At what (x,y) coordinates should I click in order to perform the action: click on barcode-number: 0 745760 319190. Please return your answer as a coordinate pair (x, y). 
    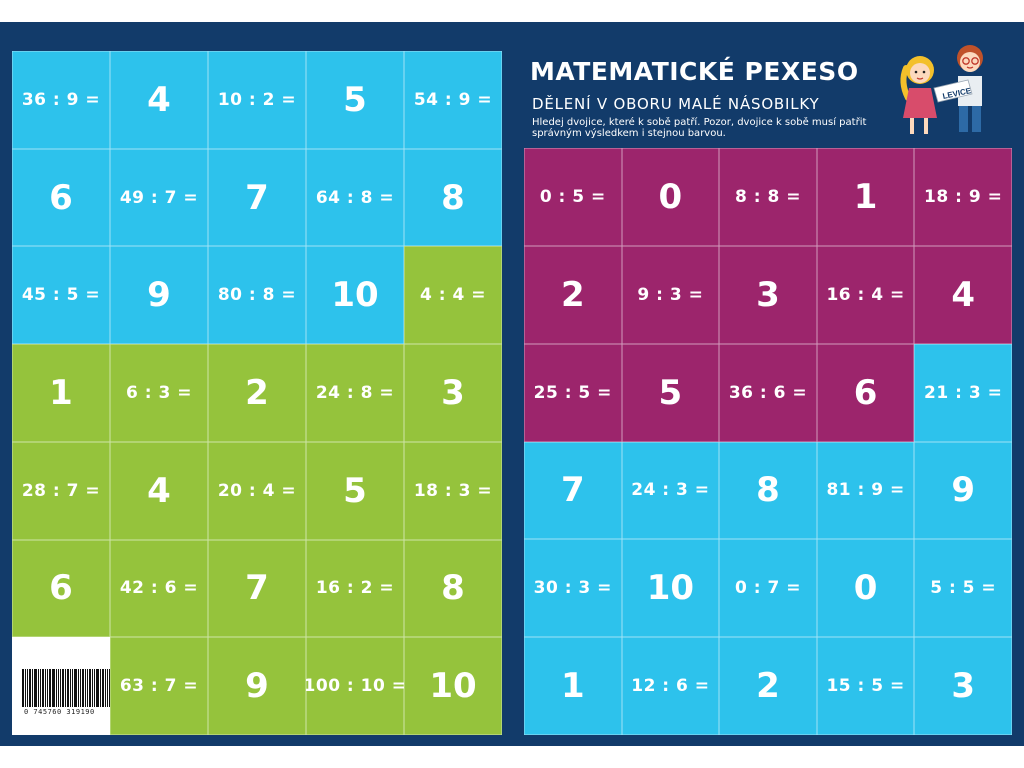
    Looking at the image, I should click on (59, 712).